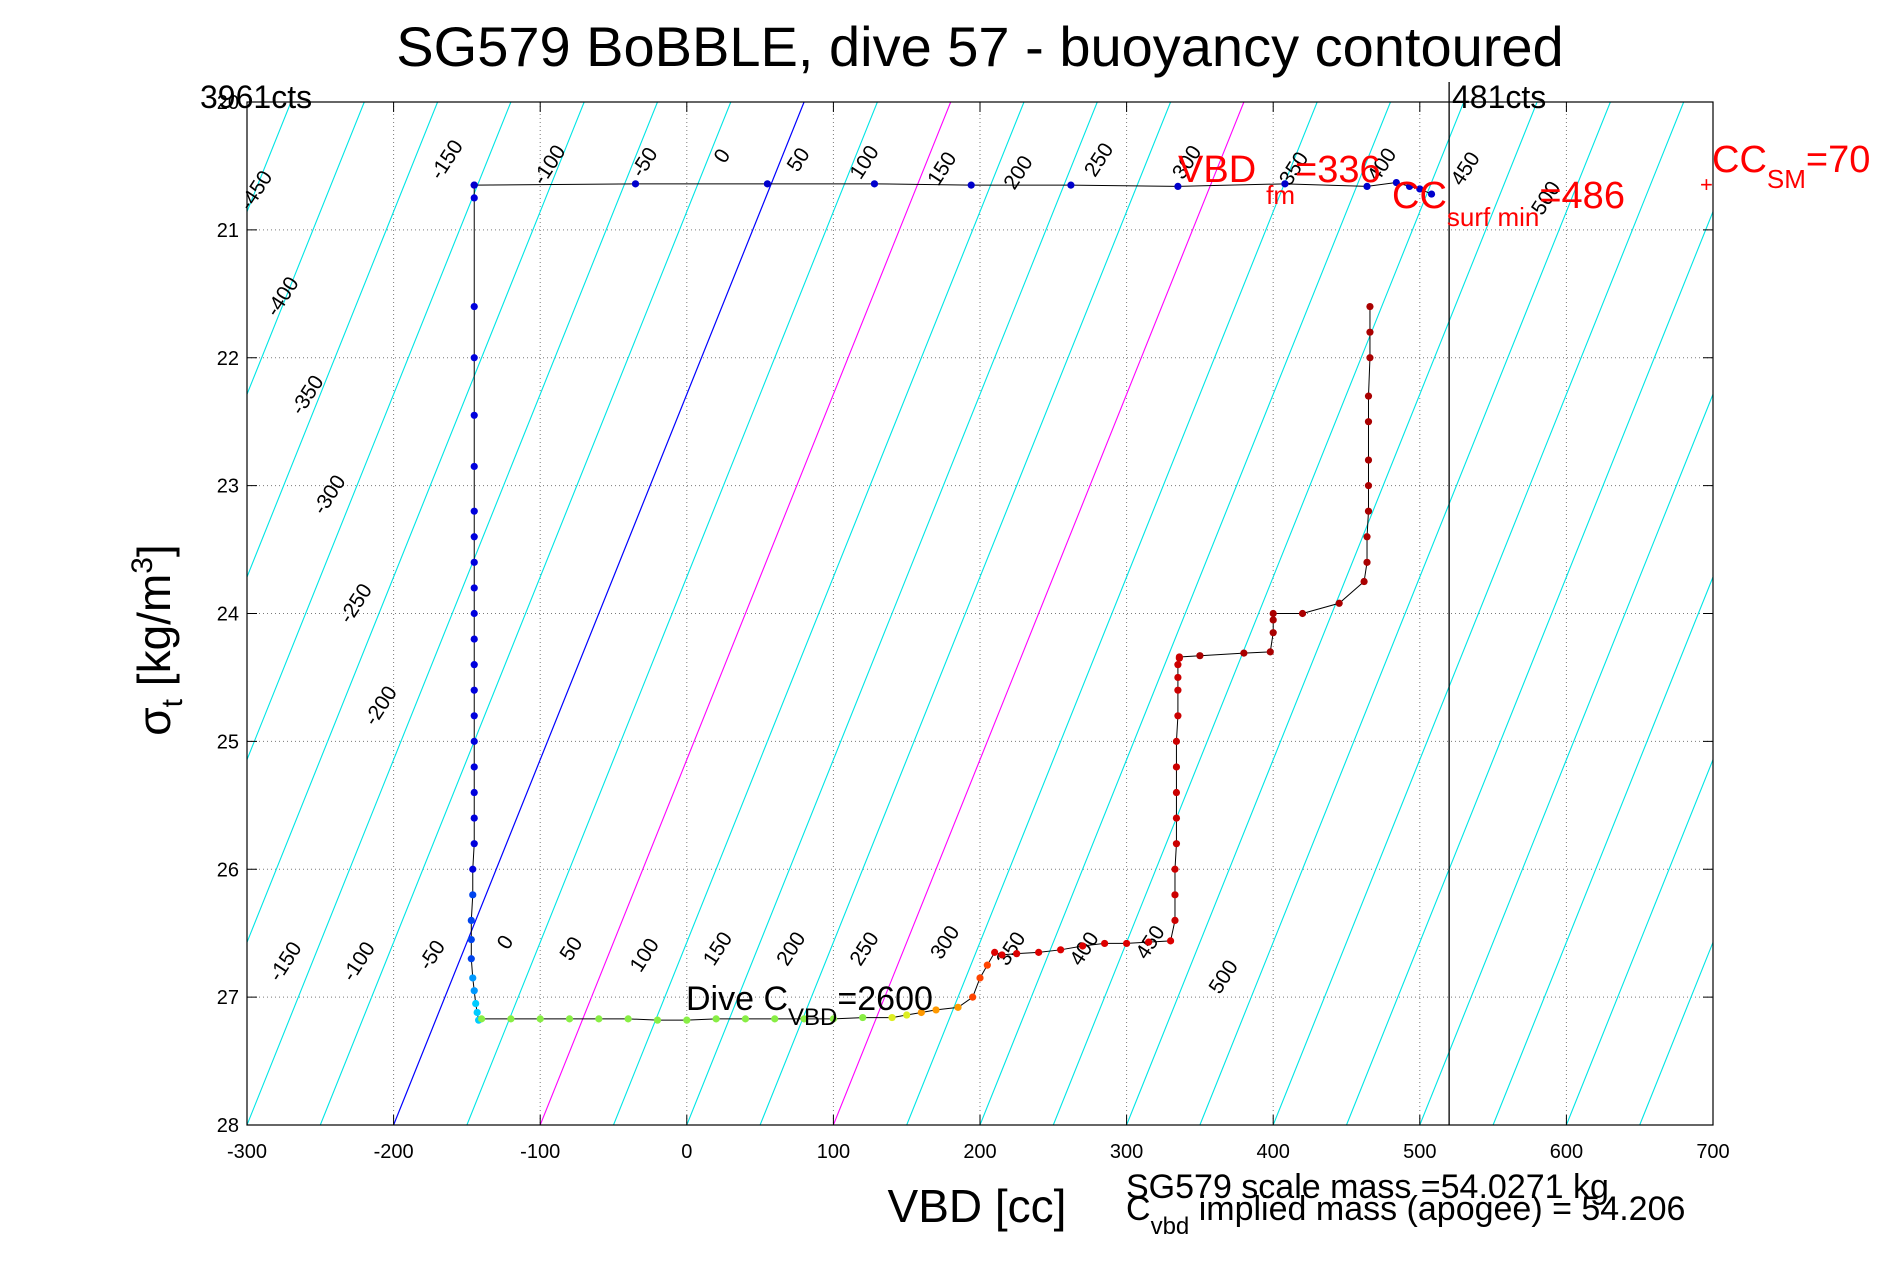 Image resolution: width=1891 pixels, height=1262 pixels. I want to click on top-right-counts: 481cts, so click(1499, 97).